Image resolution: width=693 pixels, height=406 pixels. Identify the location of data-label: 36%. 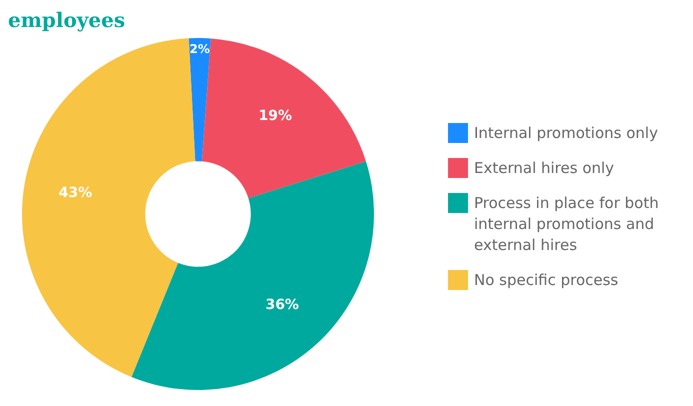
(282, 305).